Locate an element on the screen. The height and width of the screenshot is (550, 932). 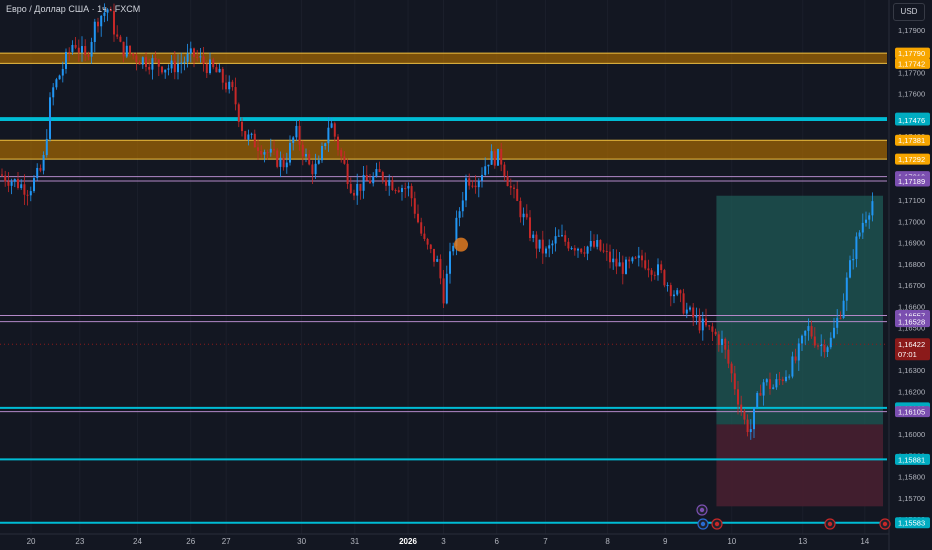
x-tick-label: 26 is located at coordinates (190, 541).